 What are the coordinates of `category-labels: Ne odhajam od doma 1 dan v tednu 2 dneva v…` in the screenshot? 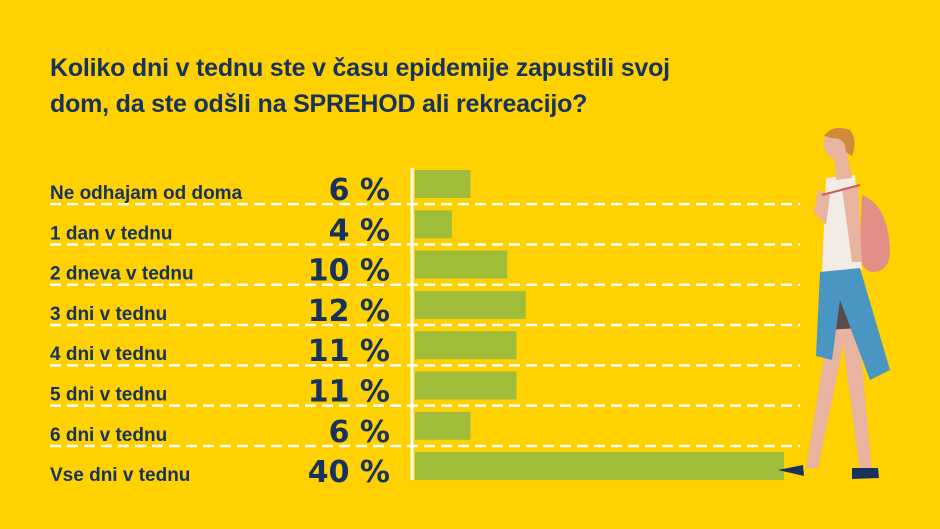 It's located at (146, 334).